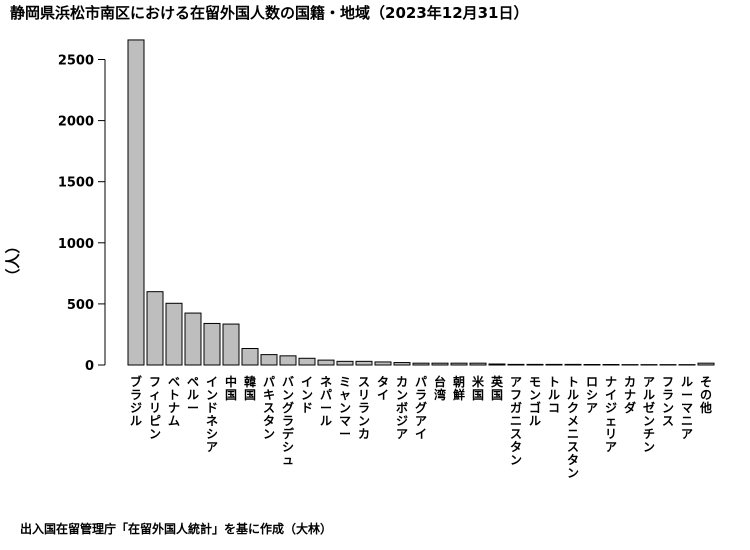 Image resolution: width=750 pixels, height=550 pixels. Describe the element at coordinates (668, 401) in the screenshot. I see `x-tick-label: フランス` at that location.